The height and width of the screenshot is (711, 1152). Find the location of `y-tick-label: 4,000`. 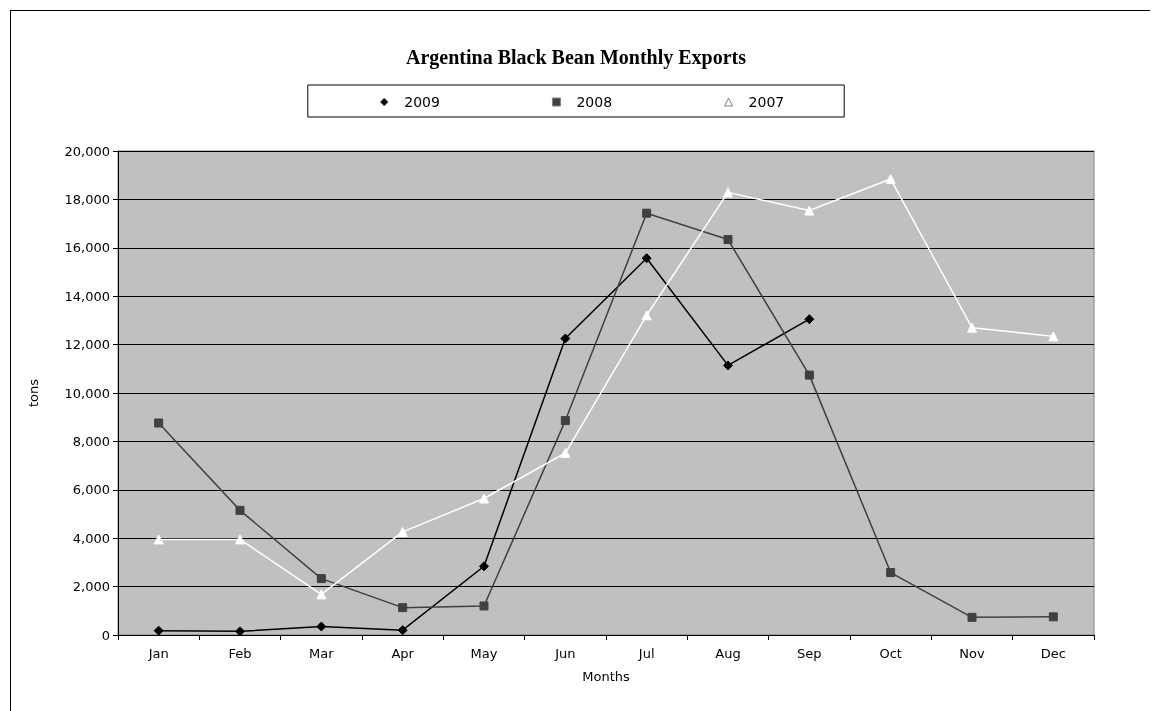

y-tick-label: 4,000 is located at coordinates (91, 538).